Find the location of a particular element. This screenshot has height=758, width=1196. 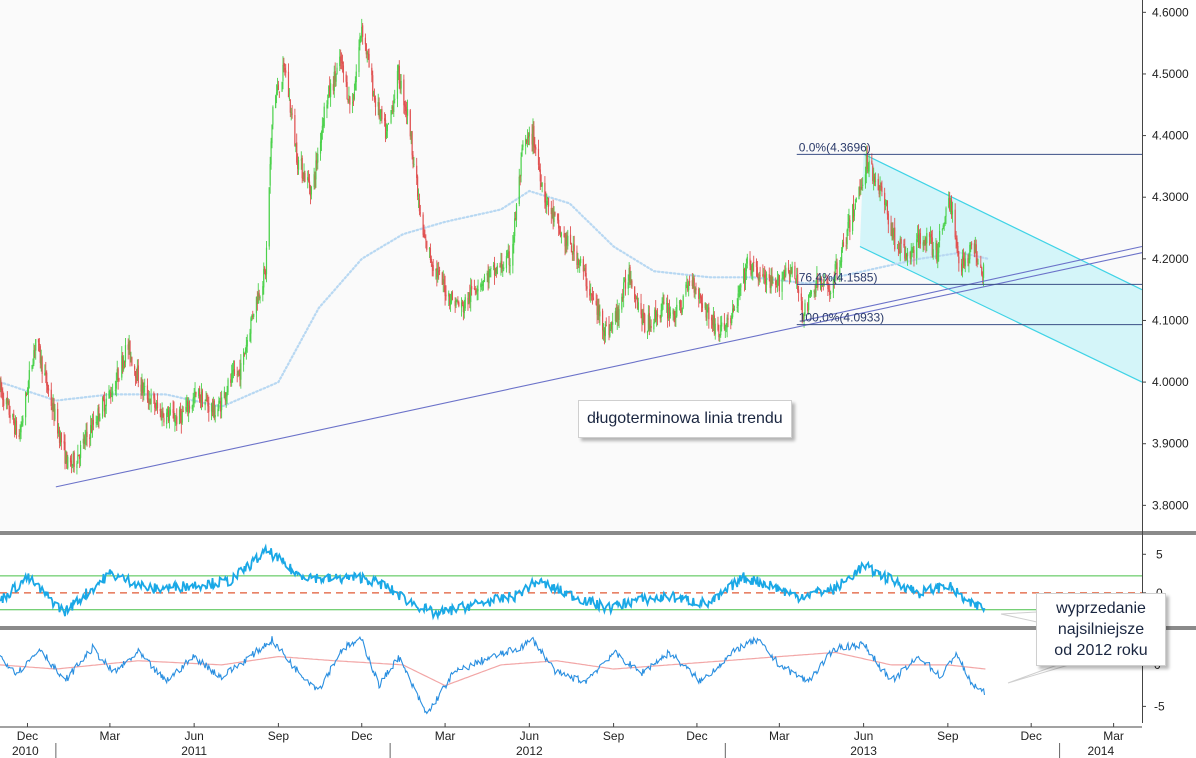

oscillator-line is located at coordinates (493, 582).